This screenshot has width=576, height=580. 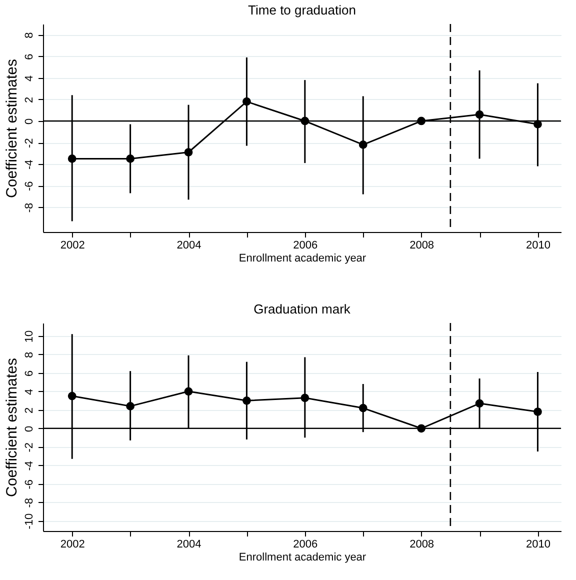 What do you see at coordinates (302, 308) in the screenshot?
I see `chart-title: Graduation mark` at bounding box center [302, 308].